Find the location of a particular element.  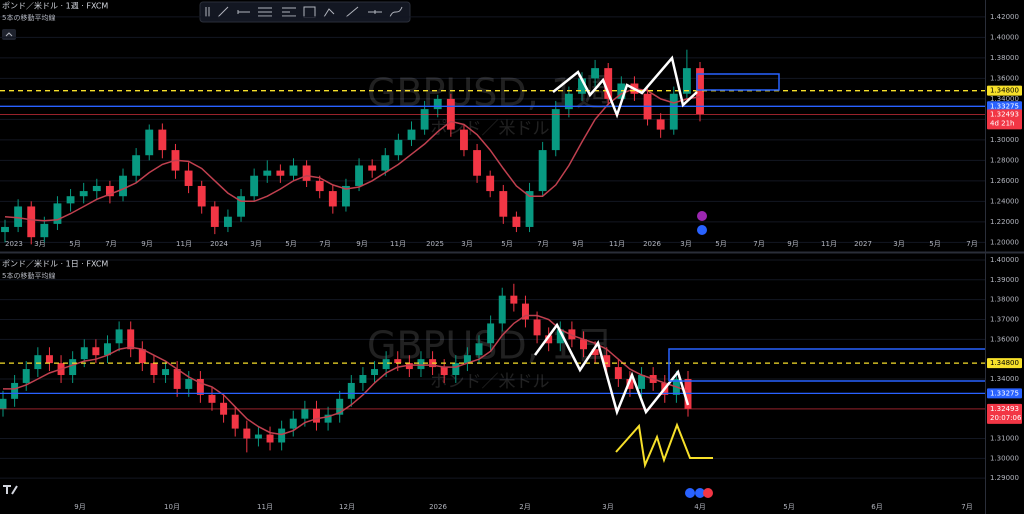

chart-title: ポンド／米ドル · 1週 · FXCM is located at coordinates (55, 6).